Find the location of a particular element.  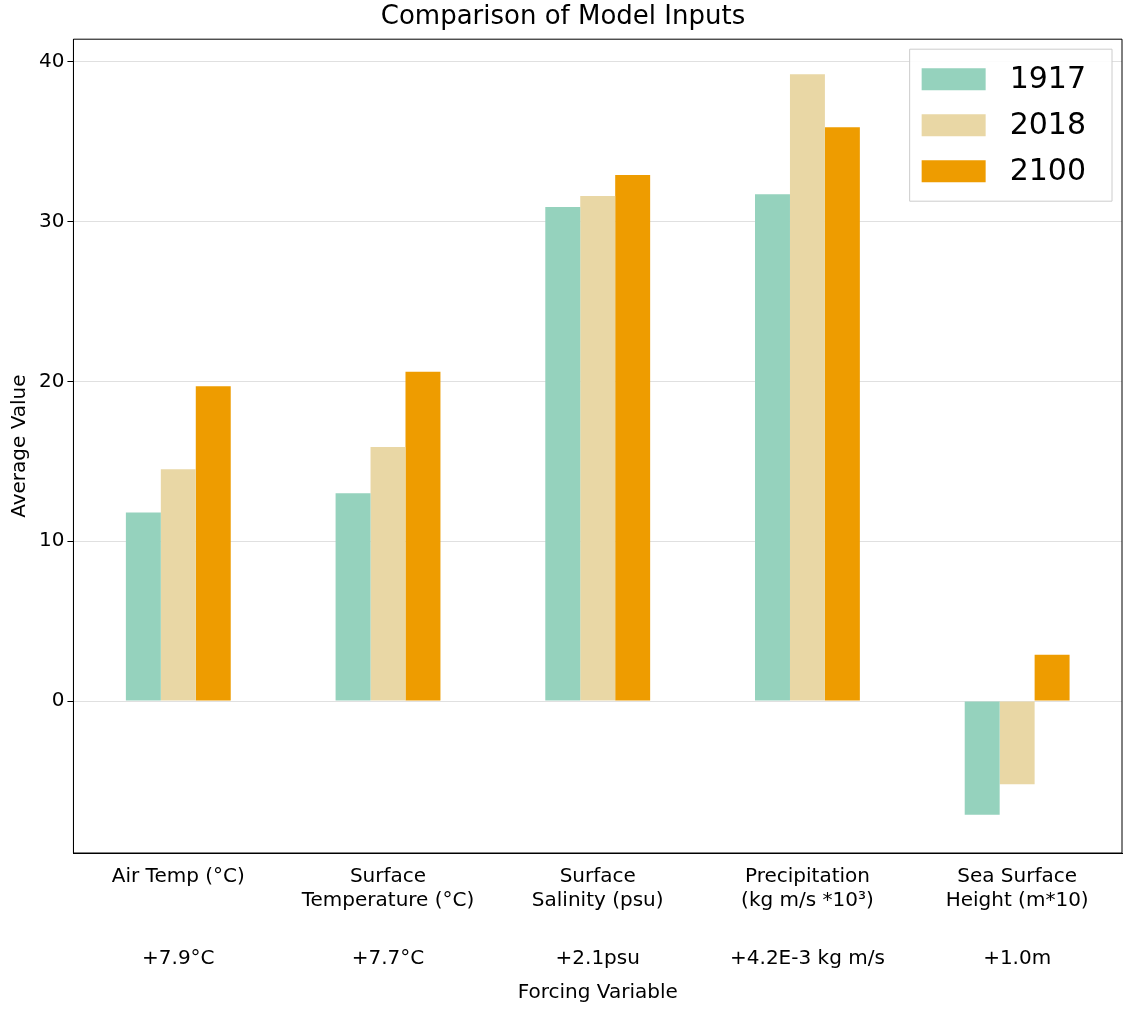

y-tick-label: 0 is located at coordinates (58, 699).